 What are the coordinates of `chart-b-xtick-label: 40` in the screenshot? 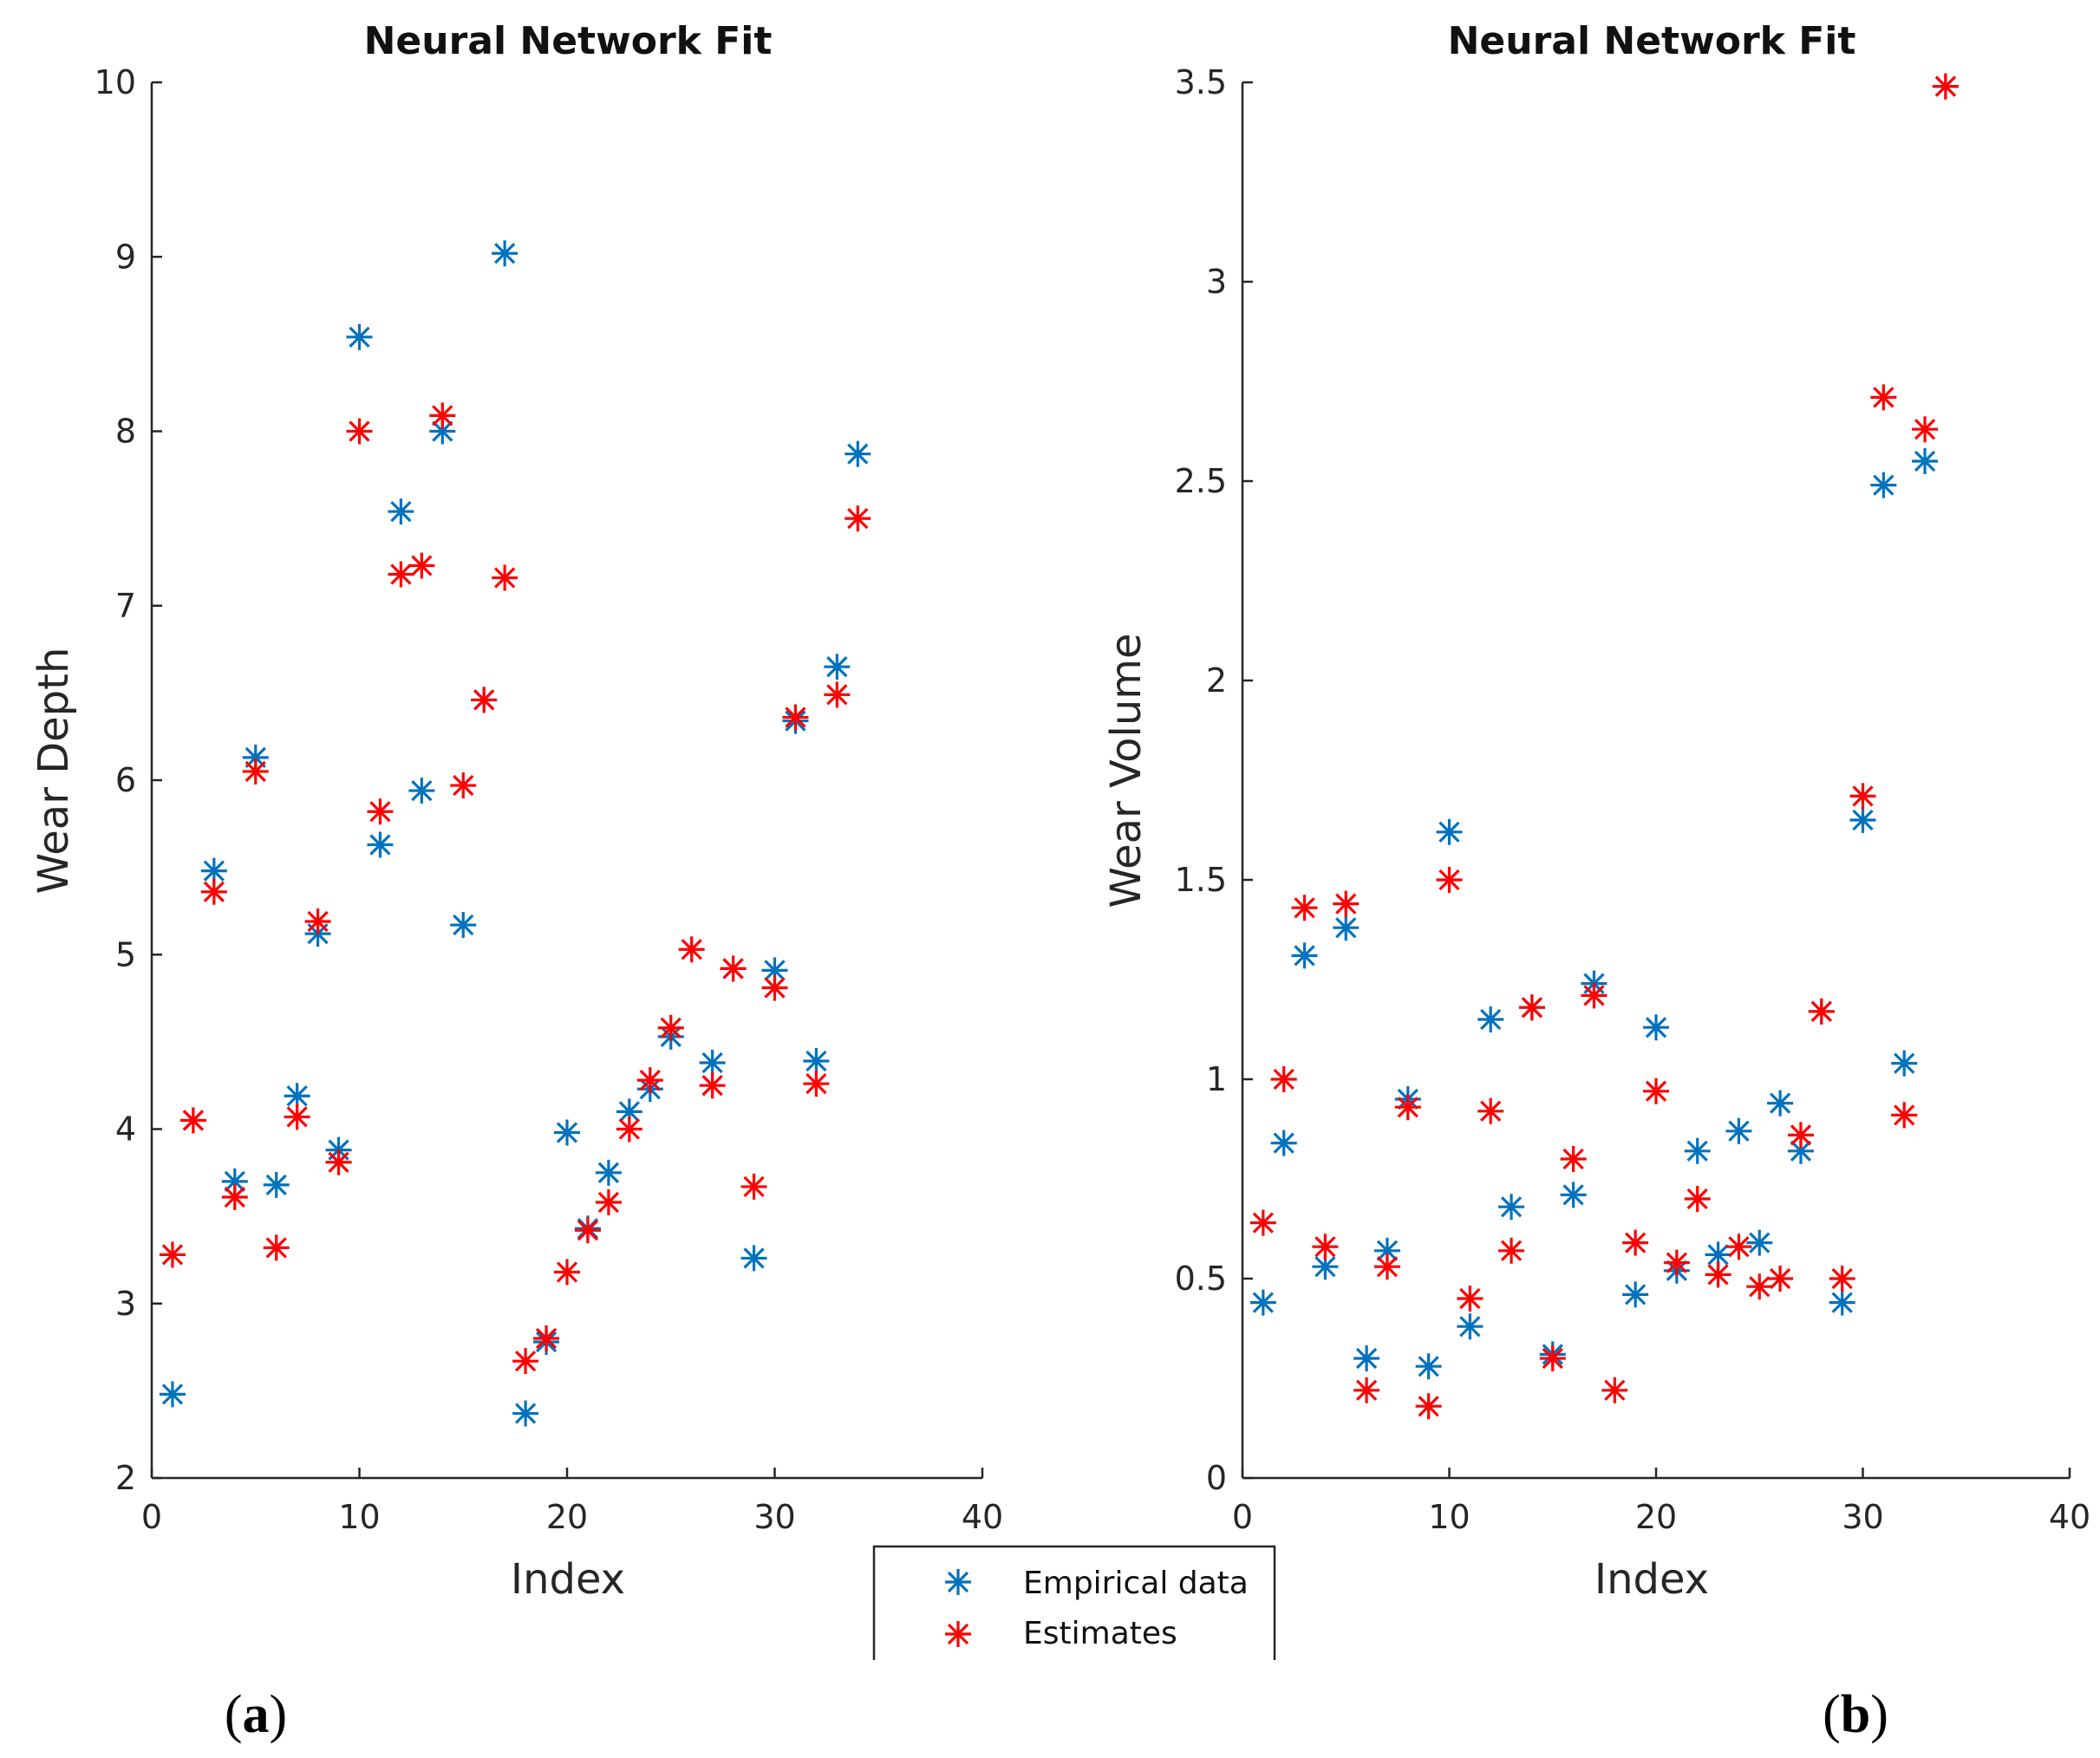 It's located at (2069, 1517).